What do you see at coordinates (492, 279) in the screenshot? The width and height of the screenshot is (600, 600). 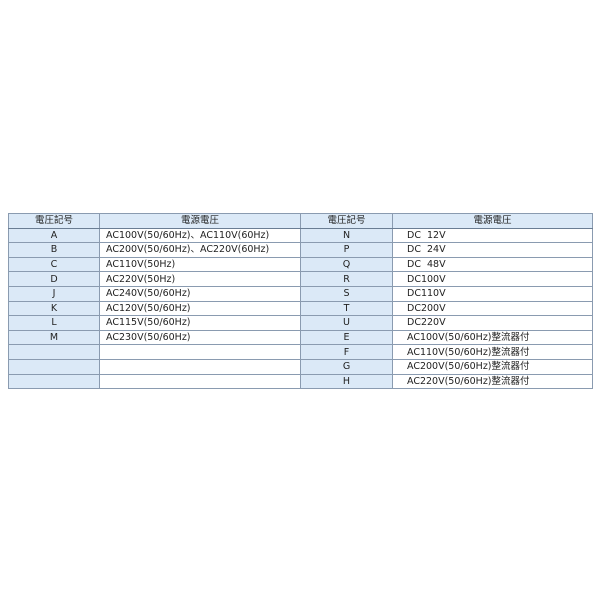 I see `supply-voltage: DC100V` at bounding box center [492, 279].